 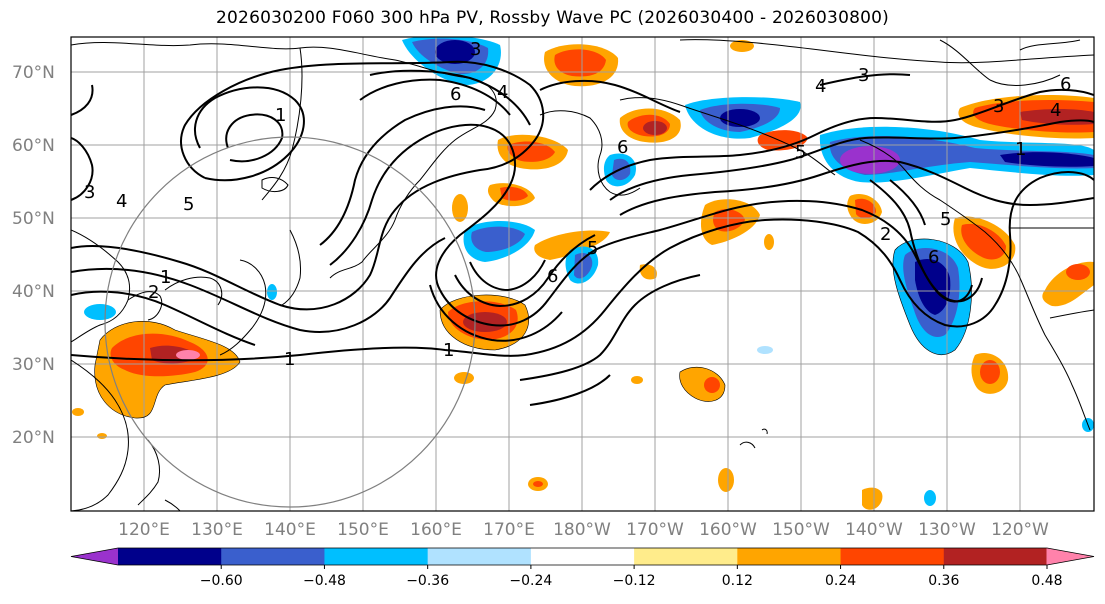 I want to click on latitude-labels: 70°N 60°N 50°N 40°N 30°N 20°N, so click(x=33, y=255).